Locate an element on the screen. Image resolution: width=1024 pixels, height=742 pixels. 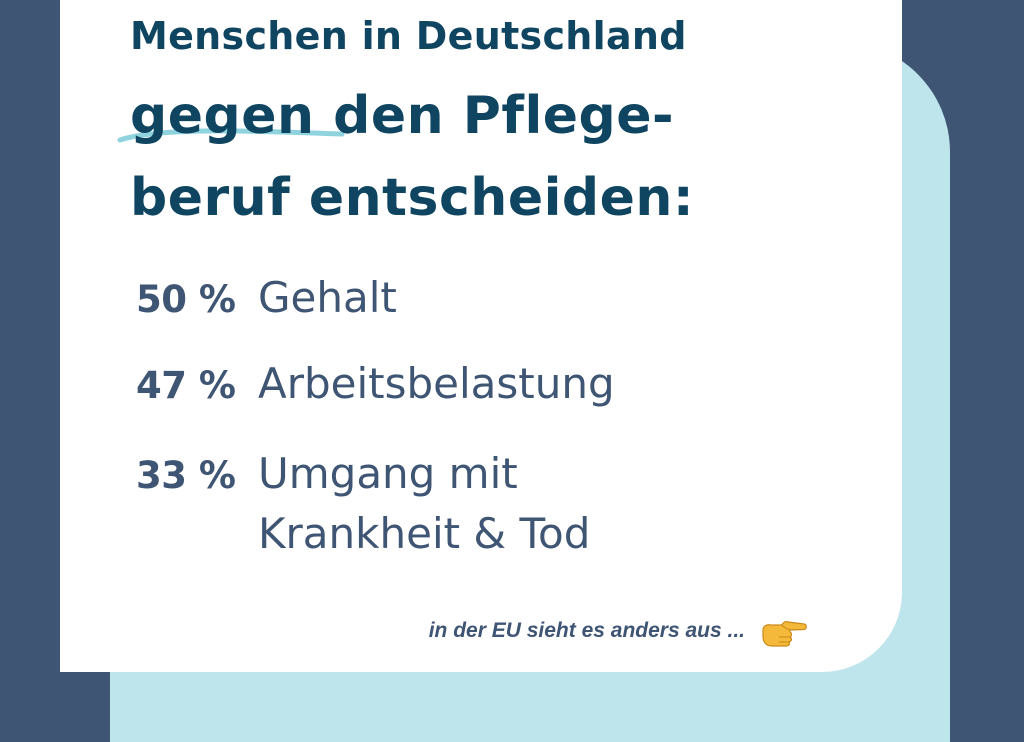
pointing-right-hand-icon is located at coordinates (784, 634).